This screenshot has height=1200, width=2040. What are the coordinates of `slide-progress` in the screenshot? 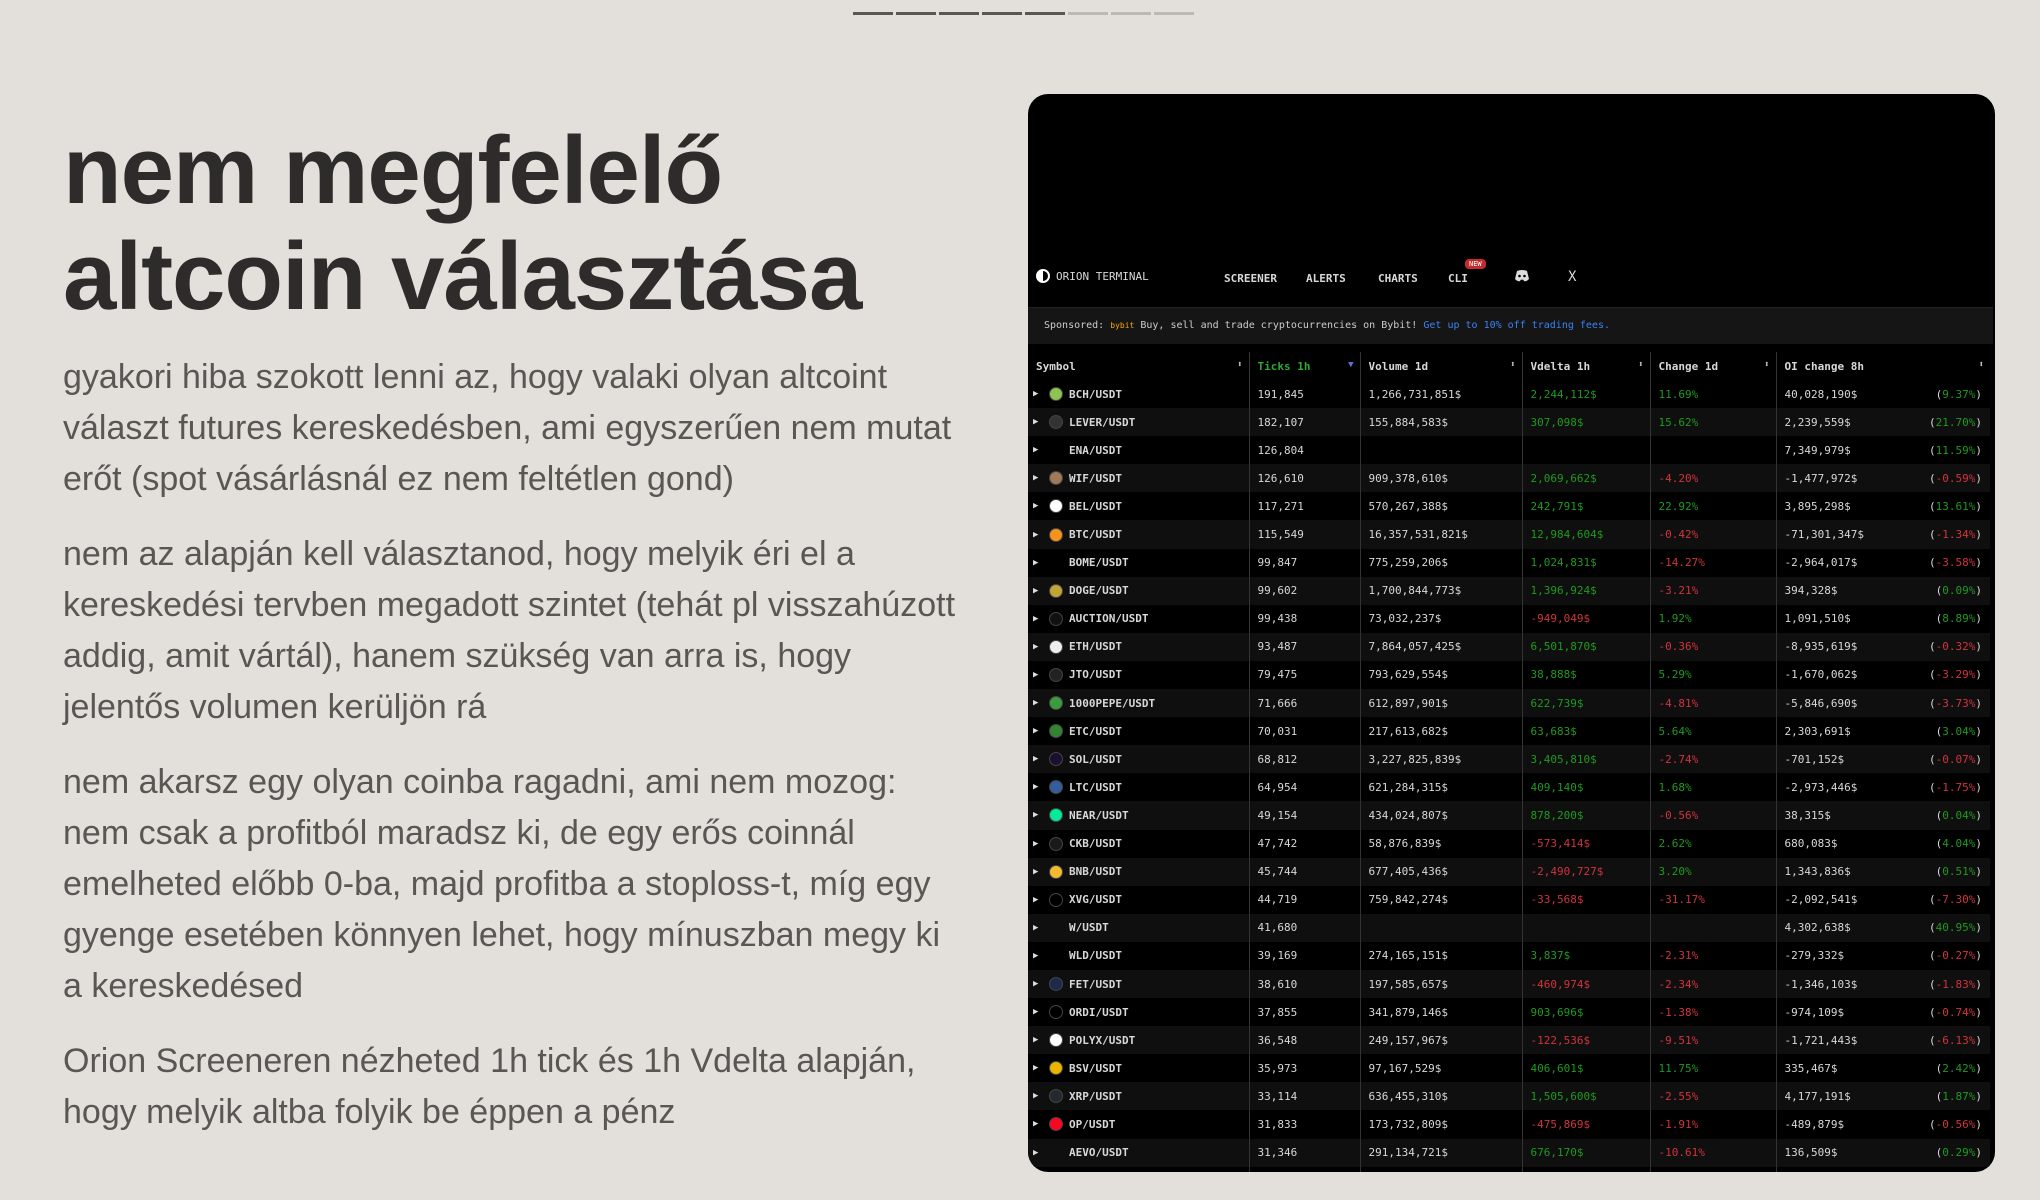 It's located at (1023, 13).